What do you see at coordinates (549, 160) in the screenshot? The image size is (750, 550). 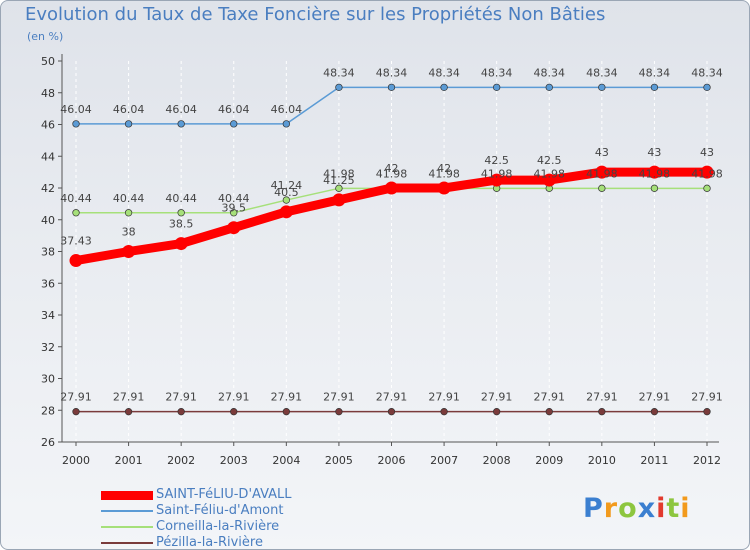 I see `data-label-saint-feliu-d-avall-2009: 42.5` at bounding box center [549, 160].